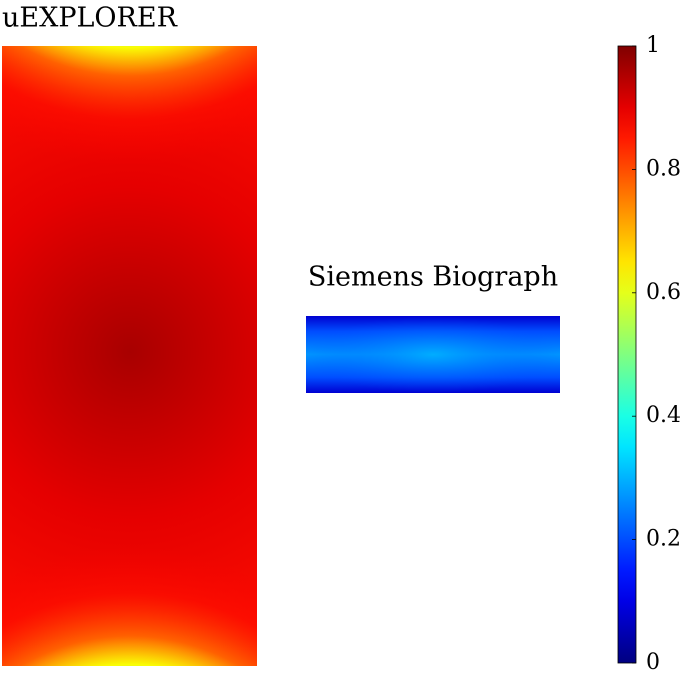  What do you see at coordinates (627, 354) in the screenshot?
I see `colorbar` at bounding box center [627, 354].